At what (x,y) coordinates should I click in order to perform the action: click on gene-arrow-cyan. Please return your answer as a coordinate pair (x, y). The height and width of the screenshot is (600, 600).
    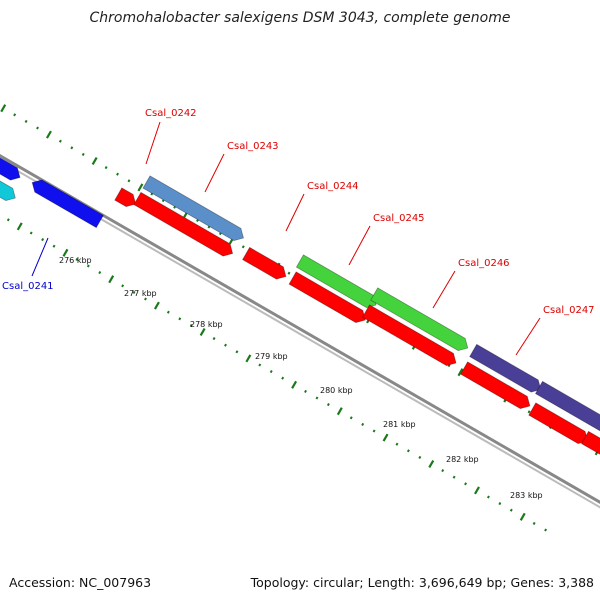
    Looking at the image, I should click on (8, 191).